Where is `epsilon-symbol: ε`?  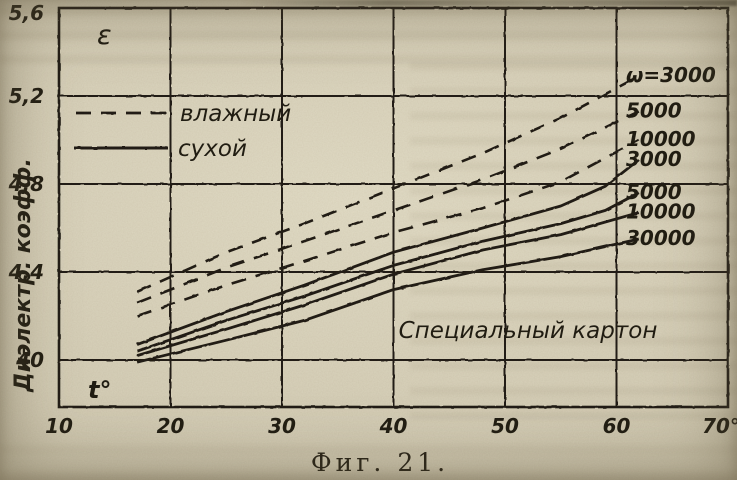
epsilon-symbol: ε is located at coordinates (104, 35).